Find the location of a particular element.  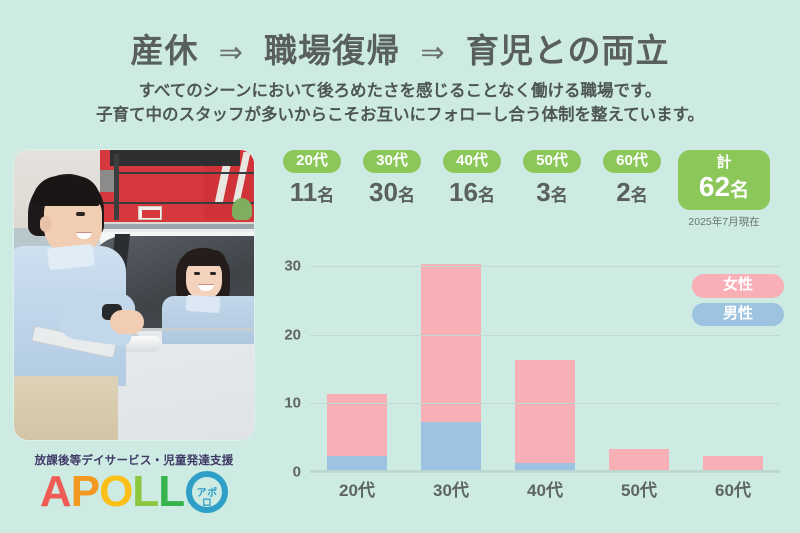

logo-letter-l2: L is located at coordinates (171, 491).